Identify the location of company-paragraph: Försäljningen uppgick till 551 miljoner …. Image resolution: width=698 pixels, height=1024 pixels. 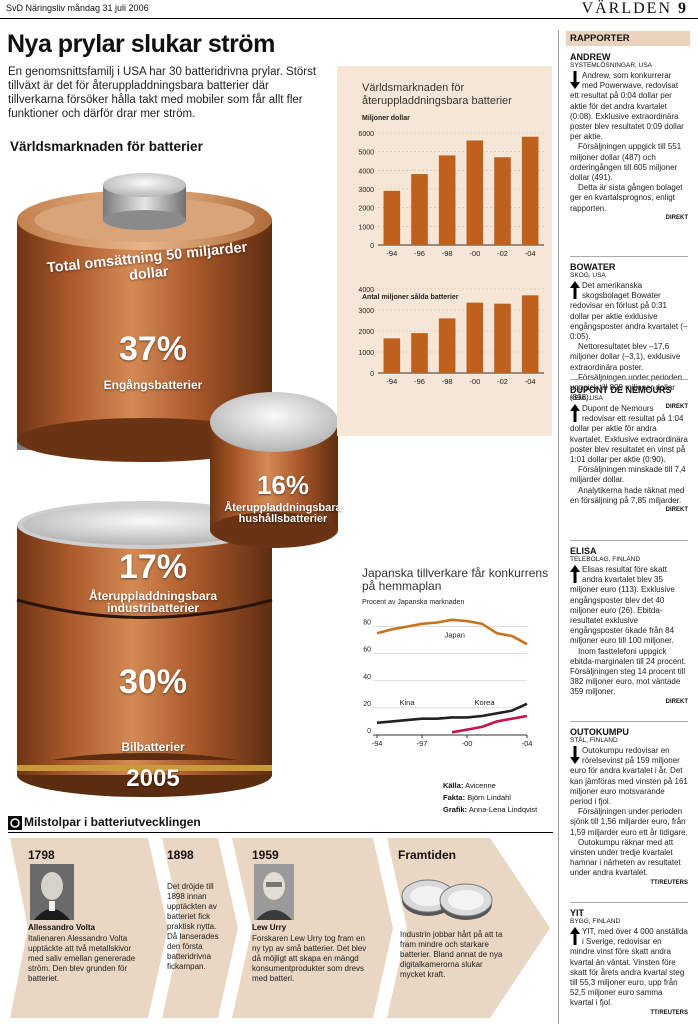
(626, 162).